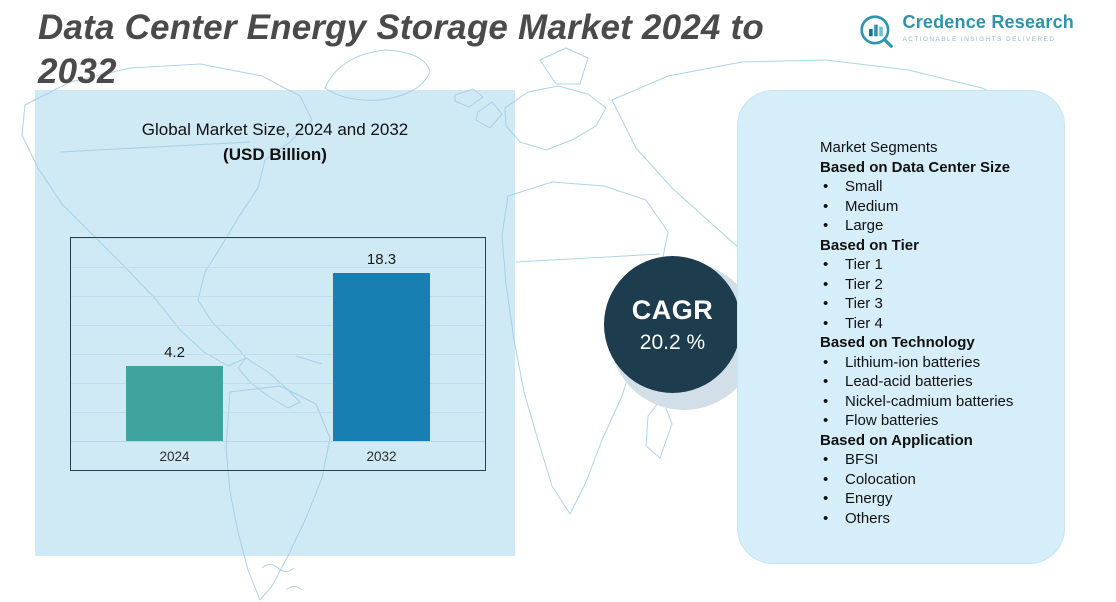  What do you see at coordinates (868, 518) in the screenshot?
I see `segment-item-label: Others` at bounding box center [868, 518].